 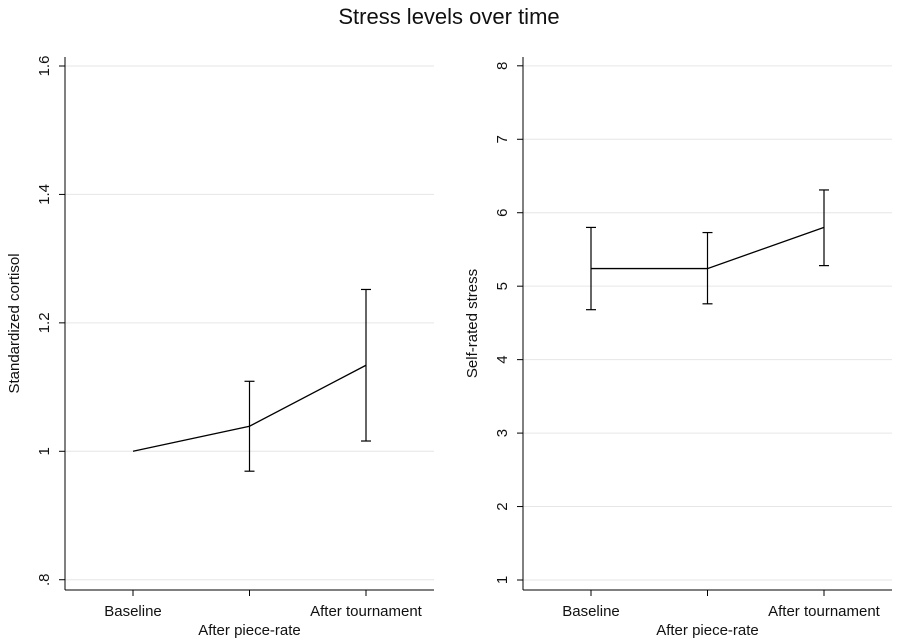 What do you see at coordinates (472, 323) in the screenshot?
I see `y-axis-title: Self-rated stress` at bounding box center [472, 323].